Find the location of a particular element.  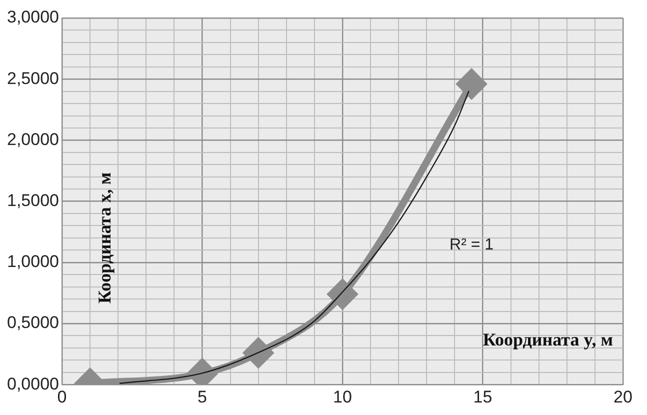

y-tick-label: 1,5000 is located at coordinates (32, 200).